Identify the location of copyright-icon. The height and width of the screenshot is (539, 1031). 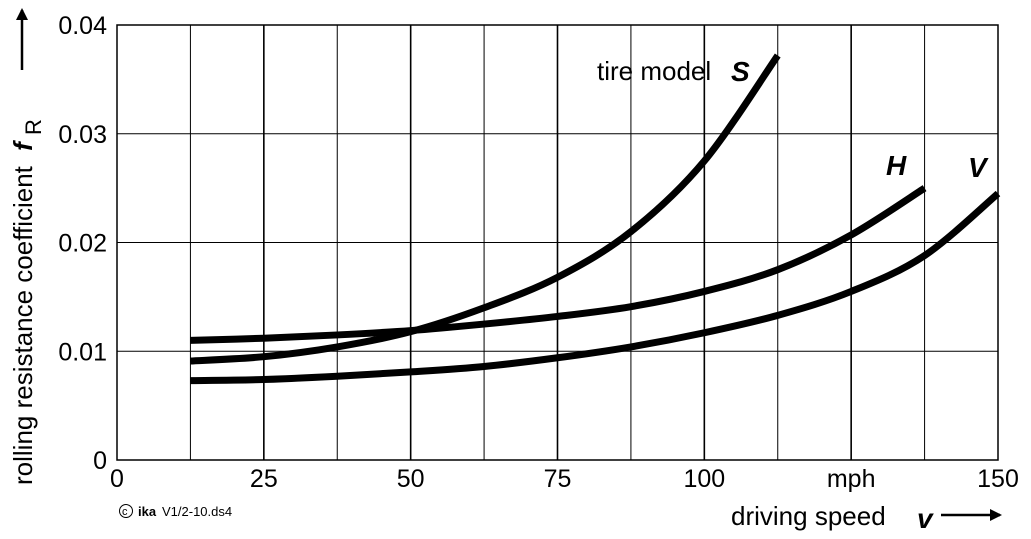
(126, 511).